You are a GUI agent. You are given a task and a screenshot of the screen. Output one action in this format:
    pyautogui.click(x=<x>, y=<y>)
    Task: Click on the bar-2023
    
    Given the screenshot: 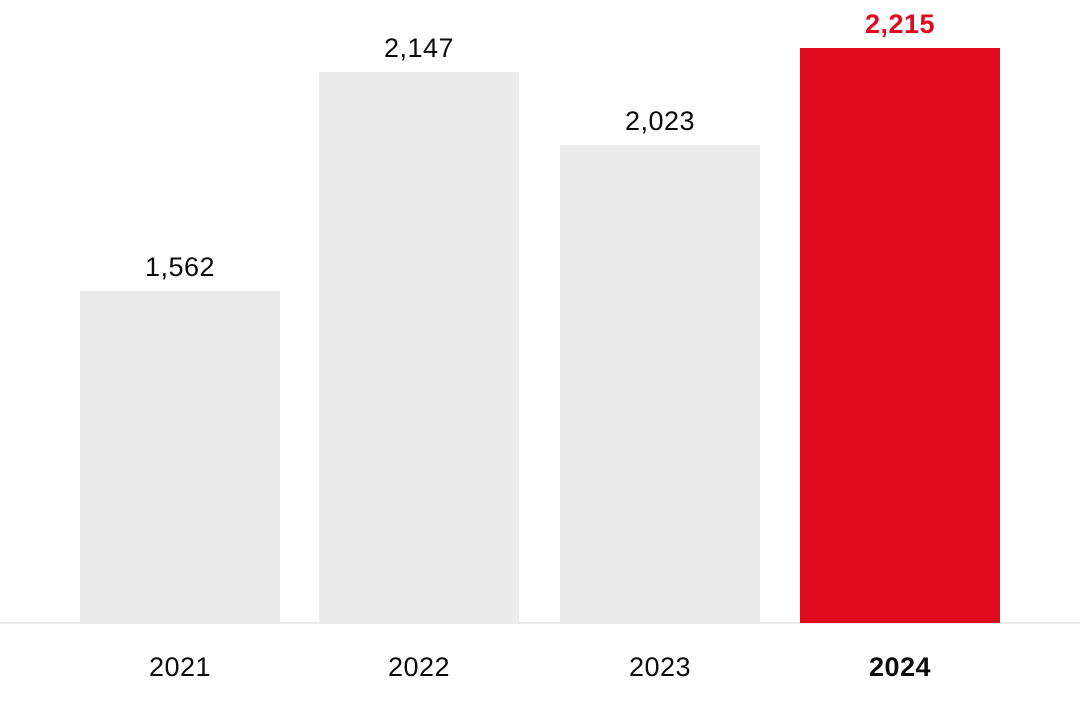 What is the action you would take?
    pyautogui.click(x=660, y=384)
    